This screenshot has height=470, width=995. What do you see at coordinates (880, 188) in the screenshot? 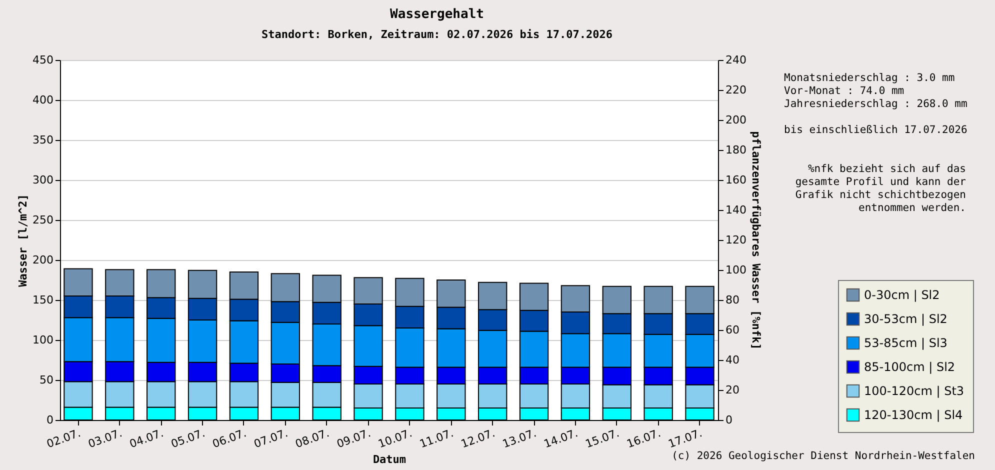
I see `text: %nfk bezieht sich auf das gesamte Profil und kann der Grafik nicht schichtbezogen entnommen werden.` at bounding box center [880, 188].